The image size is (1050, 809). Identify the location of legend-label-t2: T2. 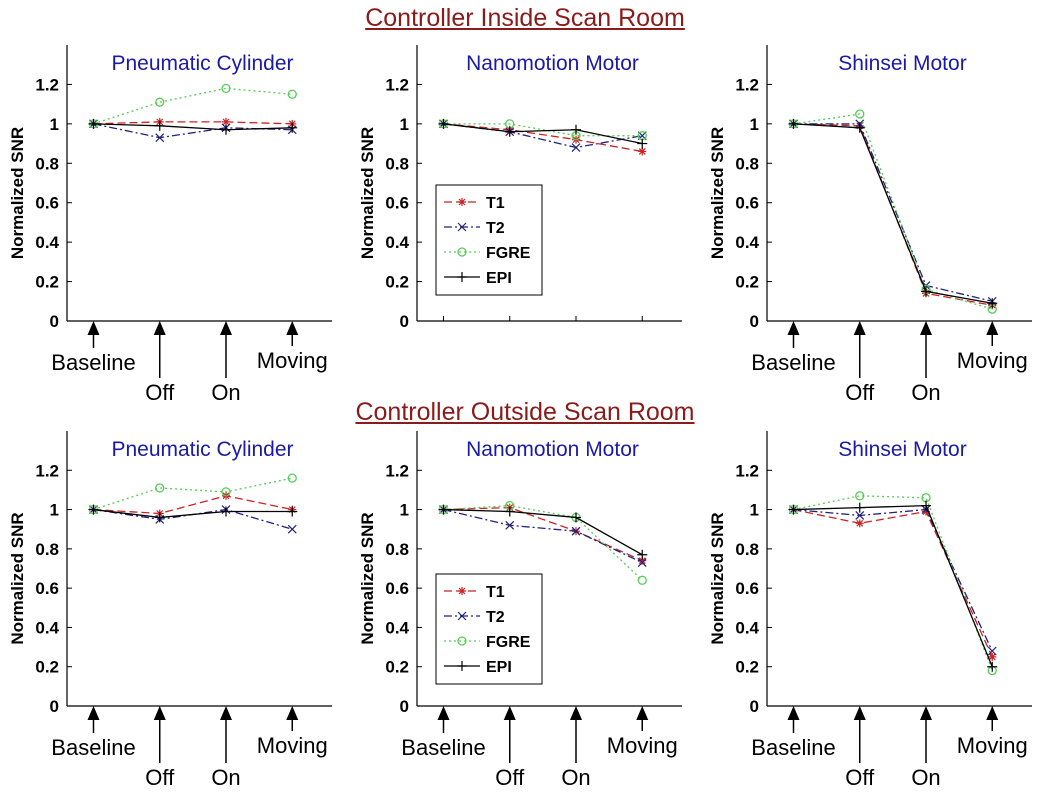
(495, 228).